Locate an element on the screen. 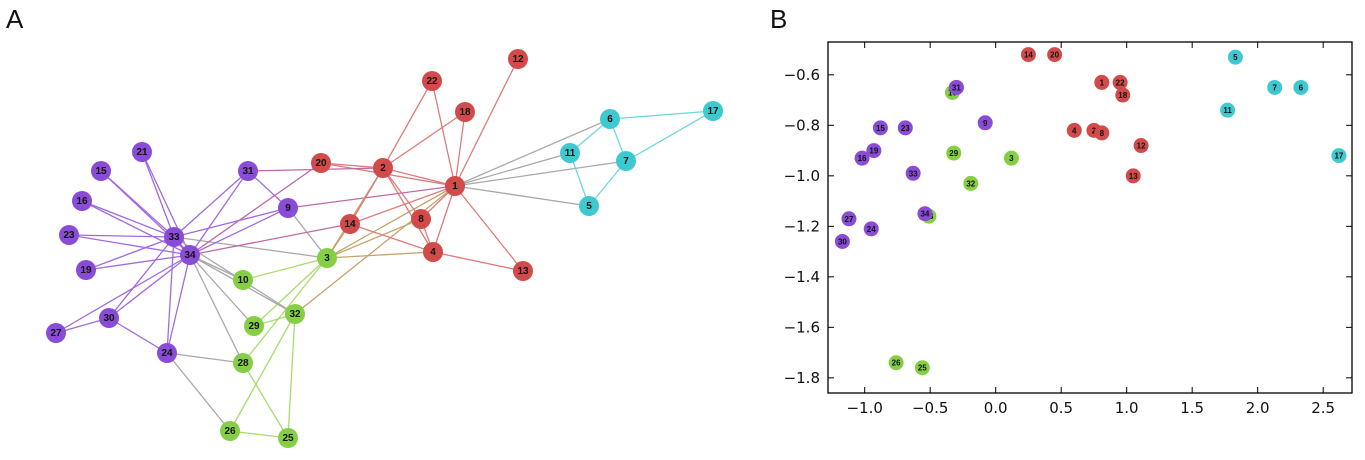 The height and width of the screenshot is (460, 1365). network-node: 28 is located at coordinates (243, 363).